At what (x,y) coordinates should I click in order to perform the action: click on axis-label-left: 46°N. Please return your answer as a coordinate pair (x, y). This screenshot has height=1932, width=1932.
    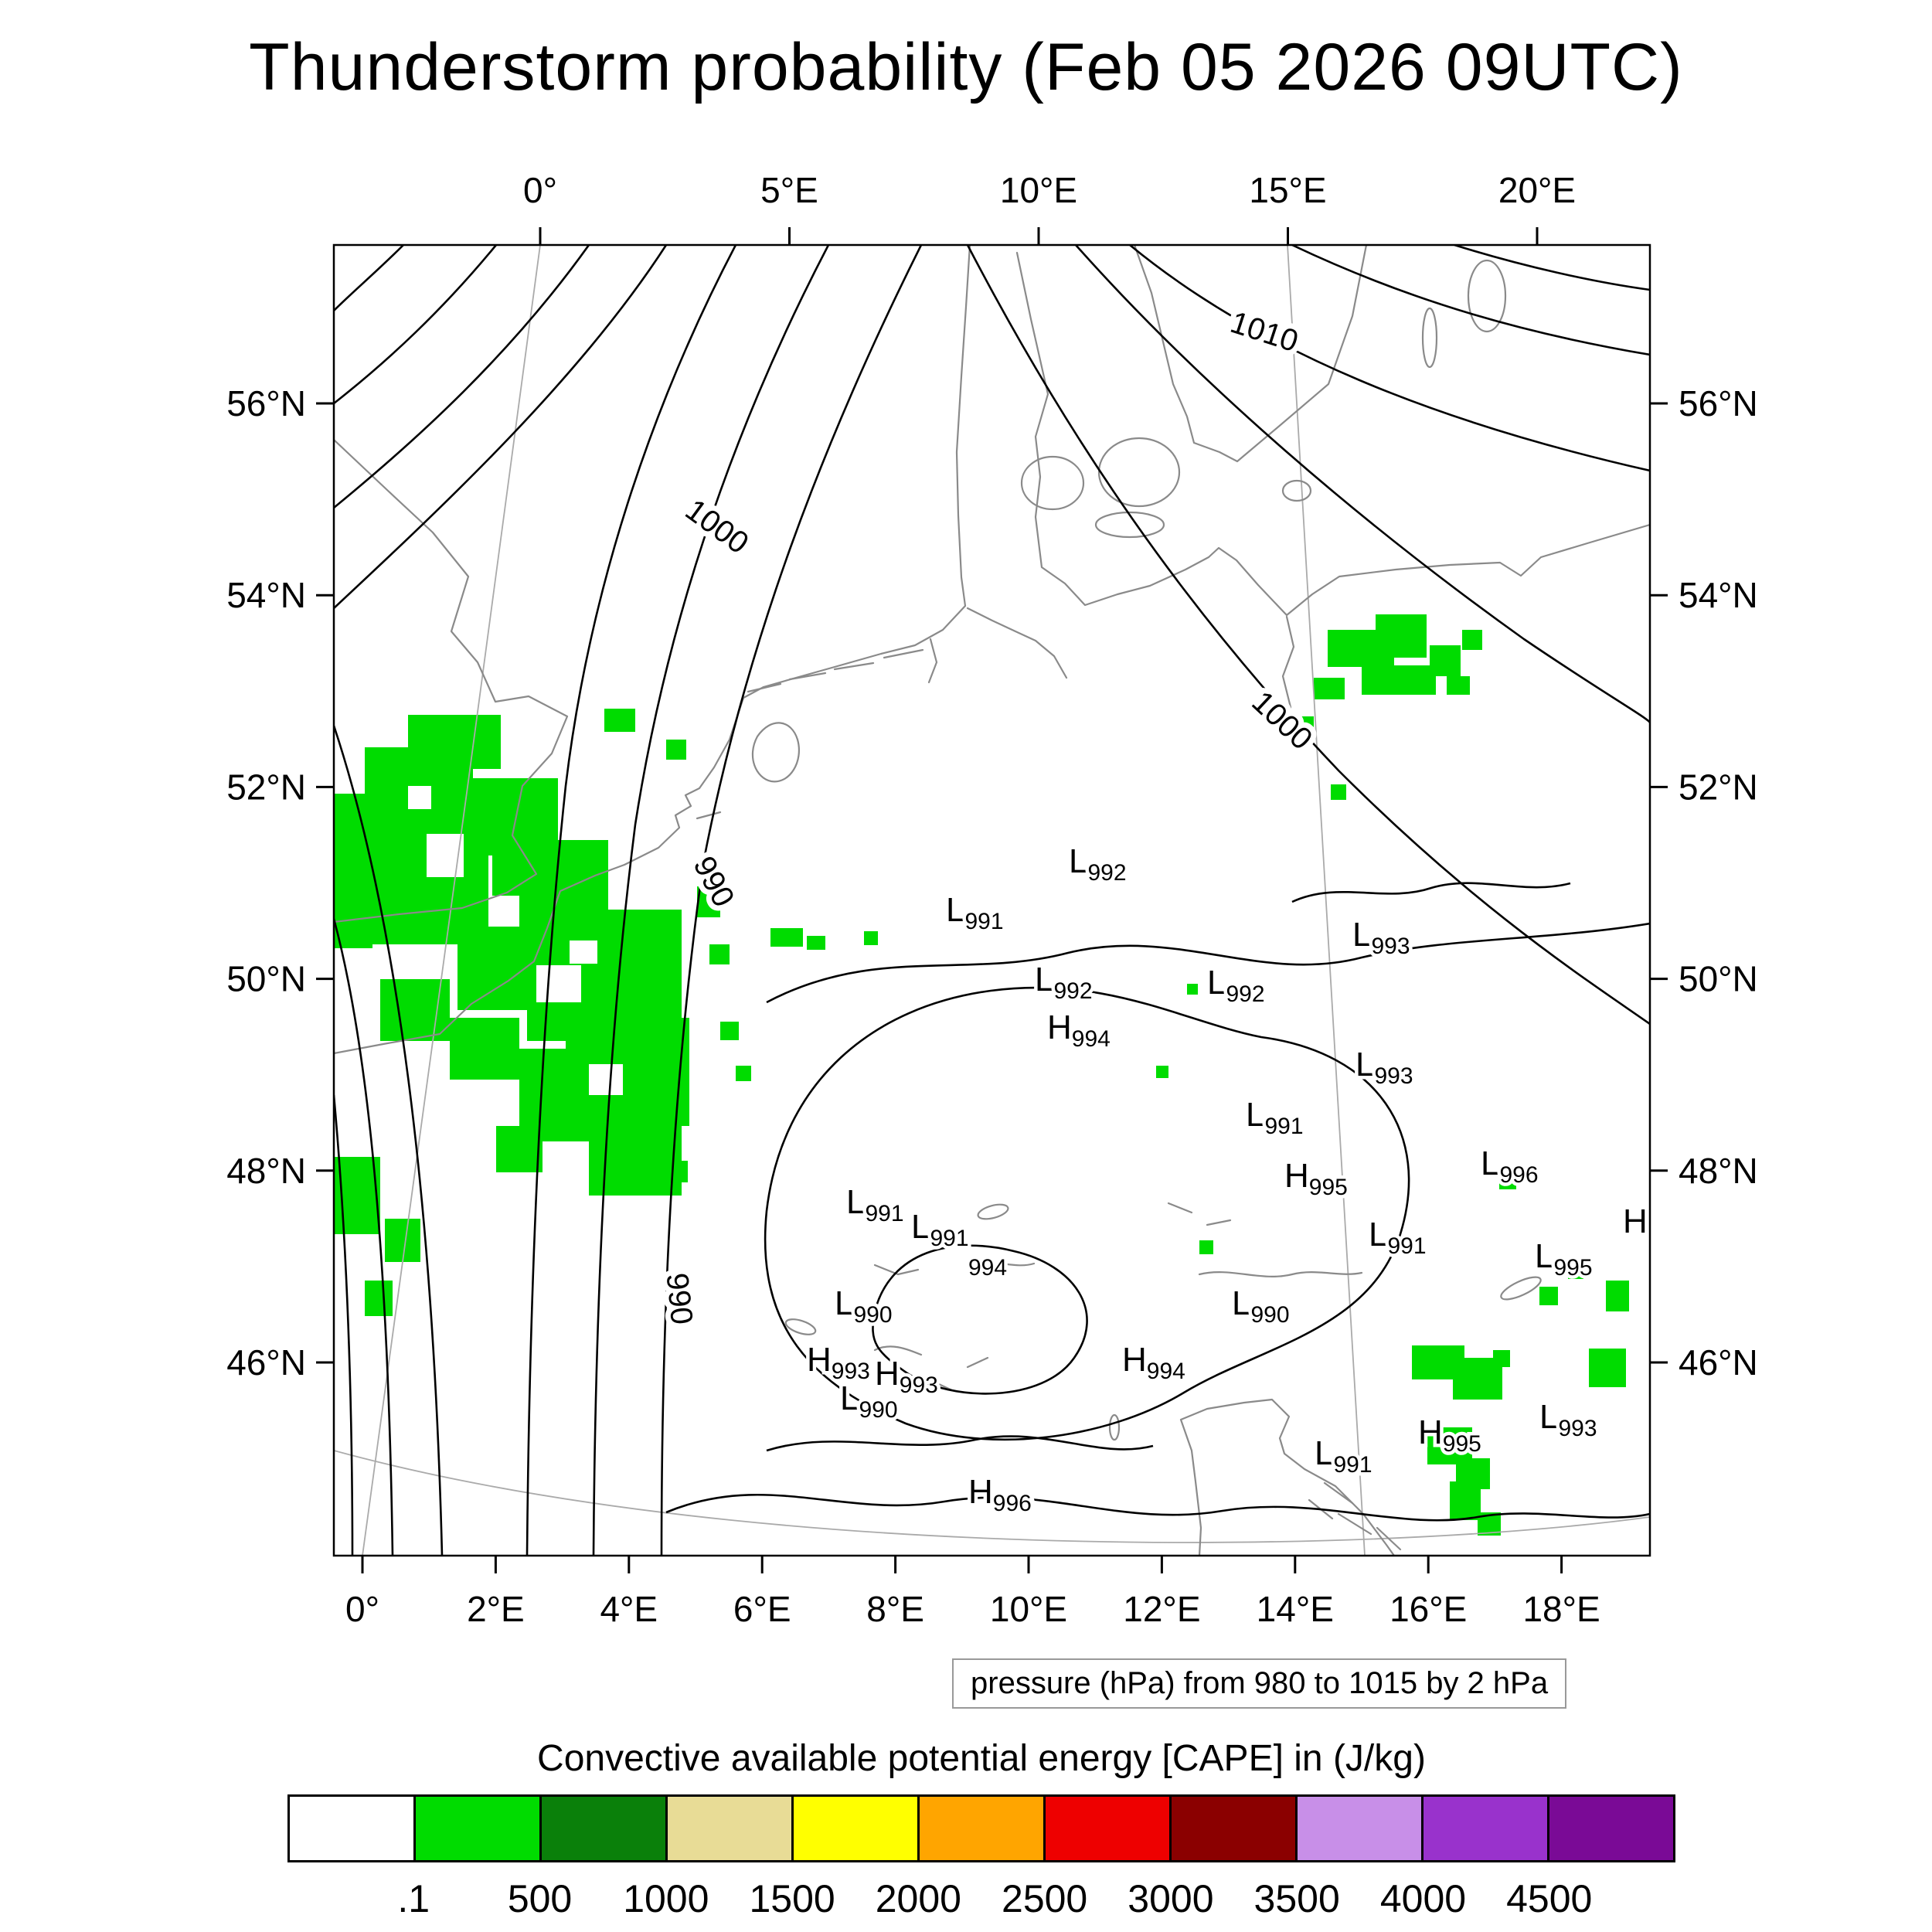
    Looking at the image, I should click on (266, 1362).